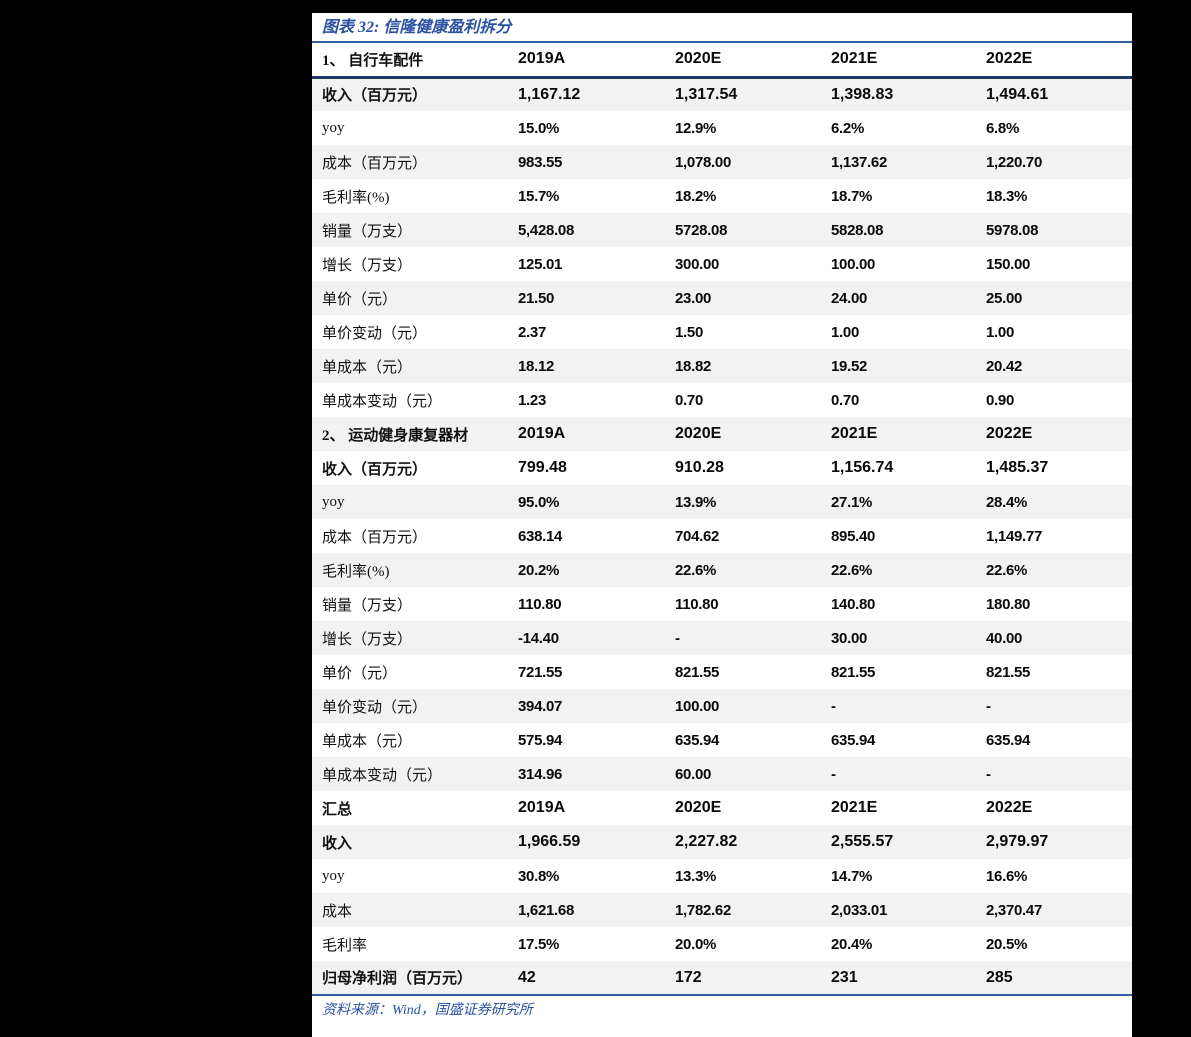 The height and width of the screenshot is (1037, 1191). Describe the element at coordinates (360, 673) in the screenshot. I see `row-label: 单价（元）` at that location.